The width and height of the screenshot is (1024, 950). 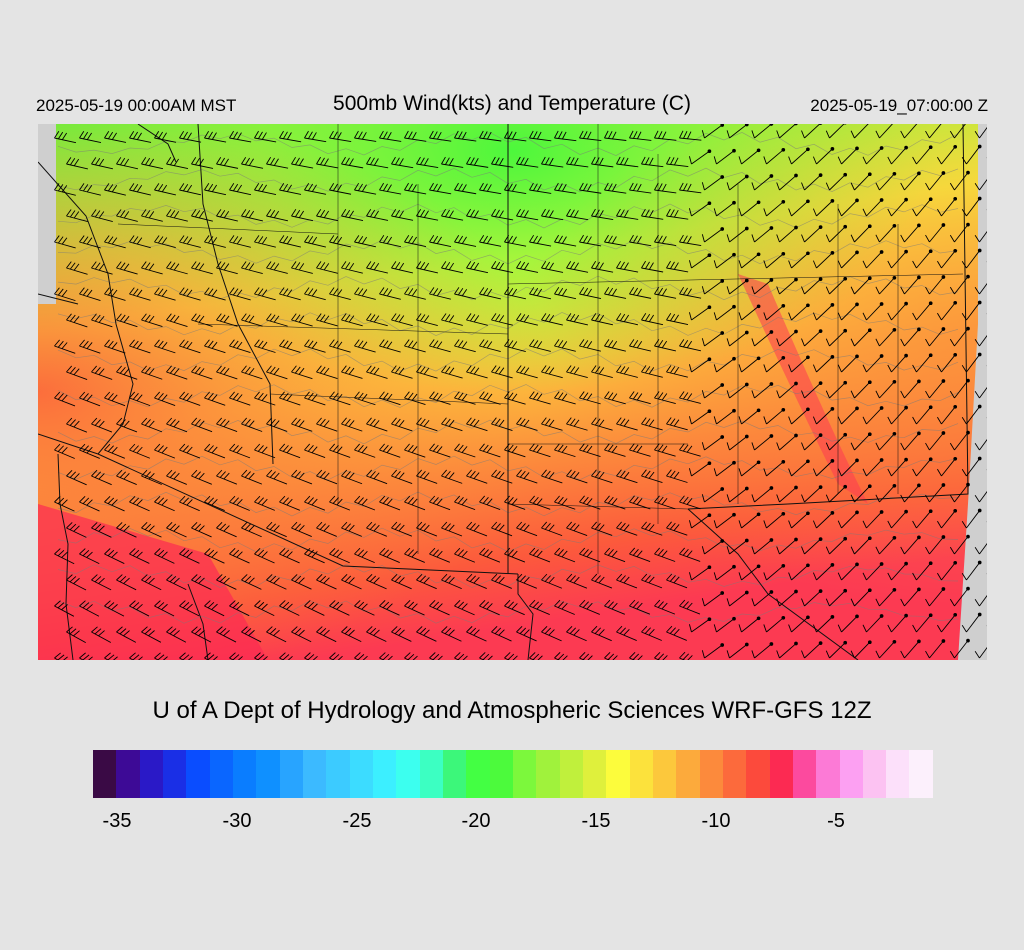 What do you see at coordinates (899, 105) in the screenshot?
I see `valid-time-label: 2025-05-19_07:00:00 Z` at bounding box center [899, 105].